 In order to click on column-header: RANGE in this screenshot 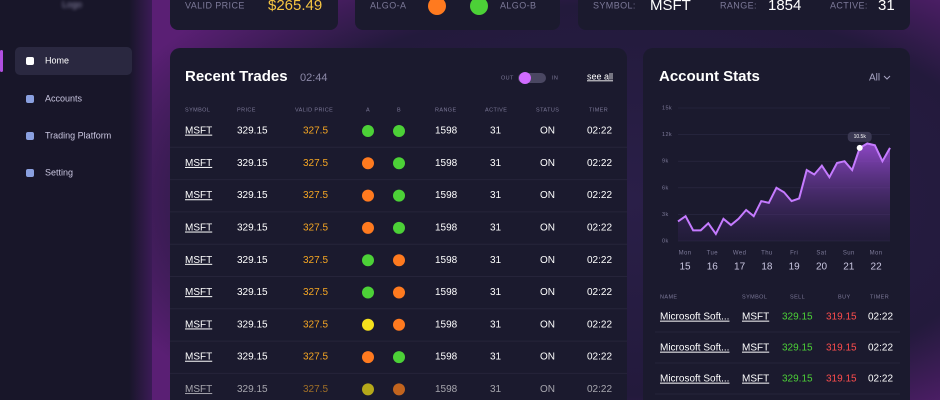, I will do `click(446, 110)`.